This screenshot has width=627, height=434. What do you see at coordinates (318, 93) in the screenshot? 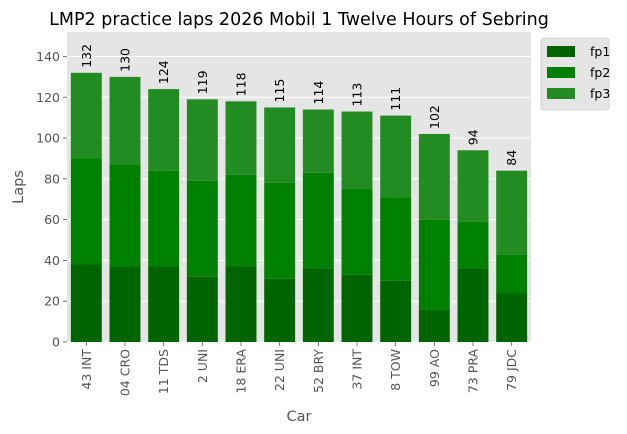
I see `total-label: 114` at bounding box center [318, 93].